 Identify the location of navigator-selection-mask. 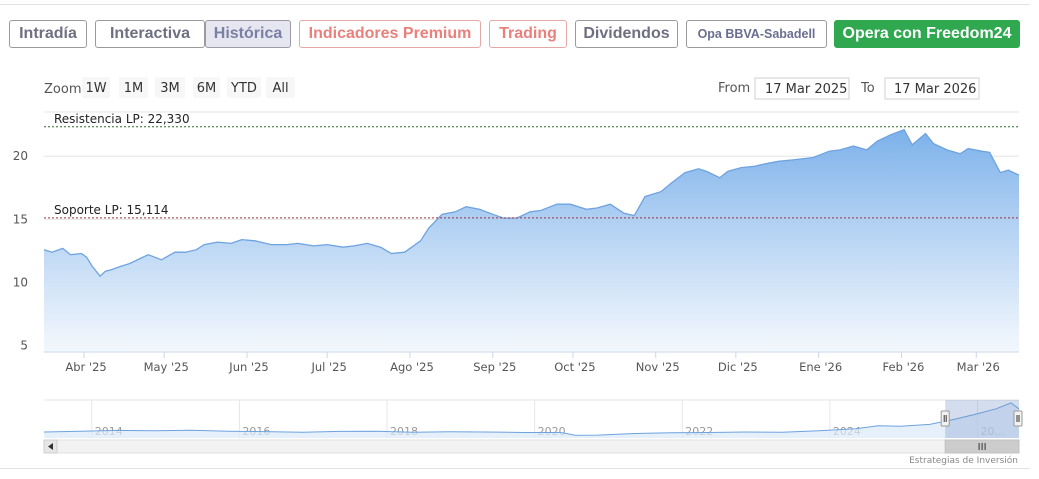
(982, 419).